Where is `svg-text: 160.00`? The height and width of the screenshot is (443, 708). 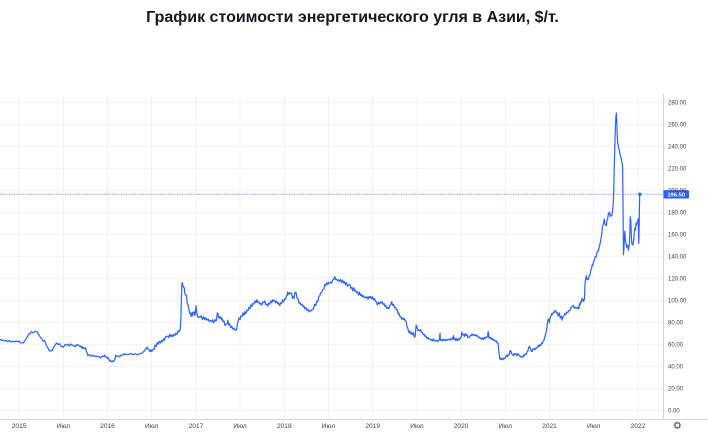
svg-text: 160.00 is located at coordinates (677, 236).